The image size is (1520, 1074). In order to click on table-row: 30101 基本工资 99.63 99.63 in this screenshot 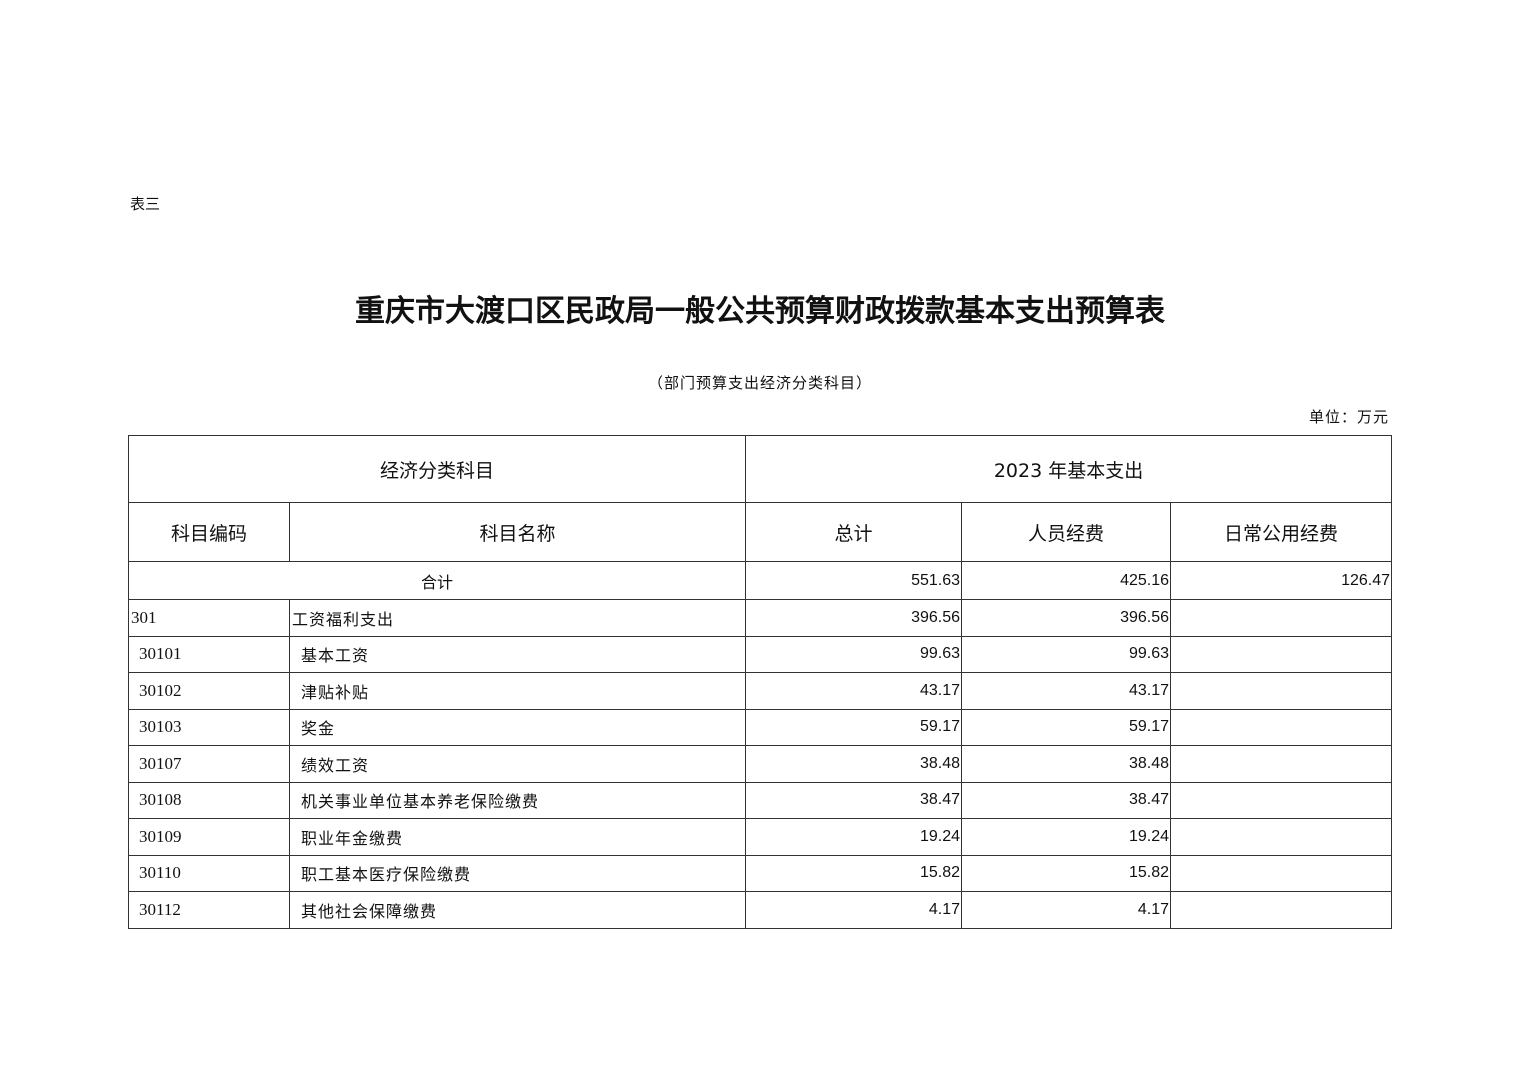, I will do `click(760, 654)`.